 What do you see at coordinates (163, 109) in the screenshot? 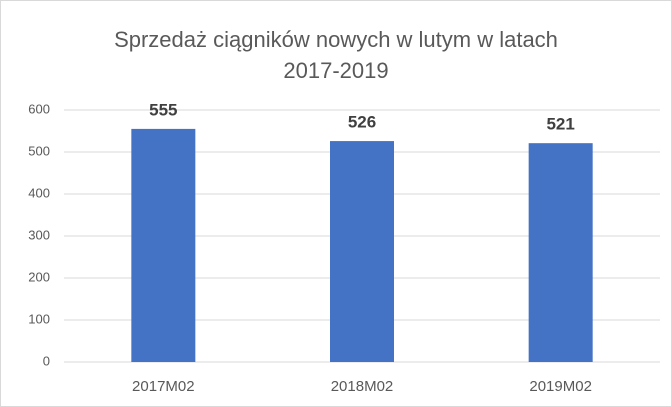
I see `data-label: 555` at bounding box center [163, 109].